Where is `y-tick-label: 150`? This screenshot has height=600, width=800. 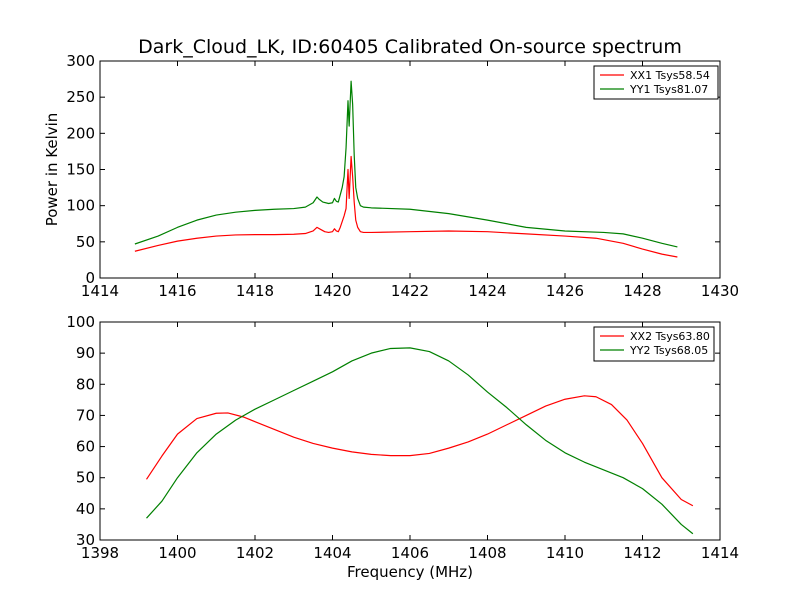 y-tick-label: 150 is located at coordinates (80, 170).